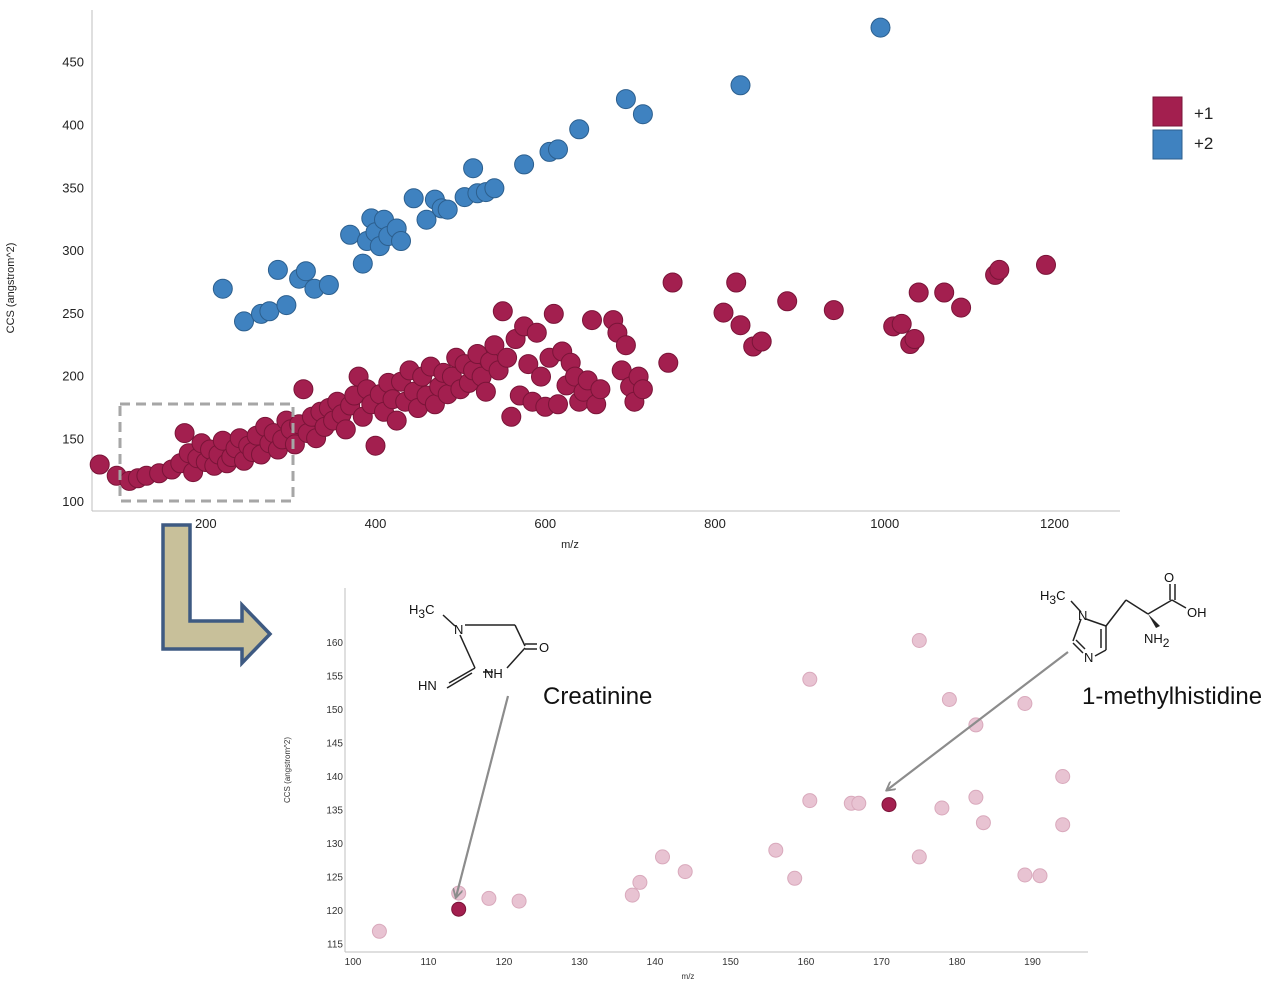  Describe the element at coordinates (287, 770) in the screenshot. I see `inset-y-axis-label: CCS (angstrom^2)` at that location.